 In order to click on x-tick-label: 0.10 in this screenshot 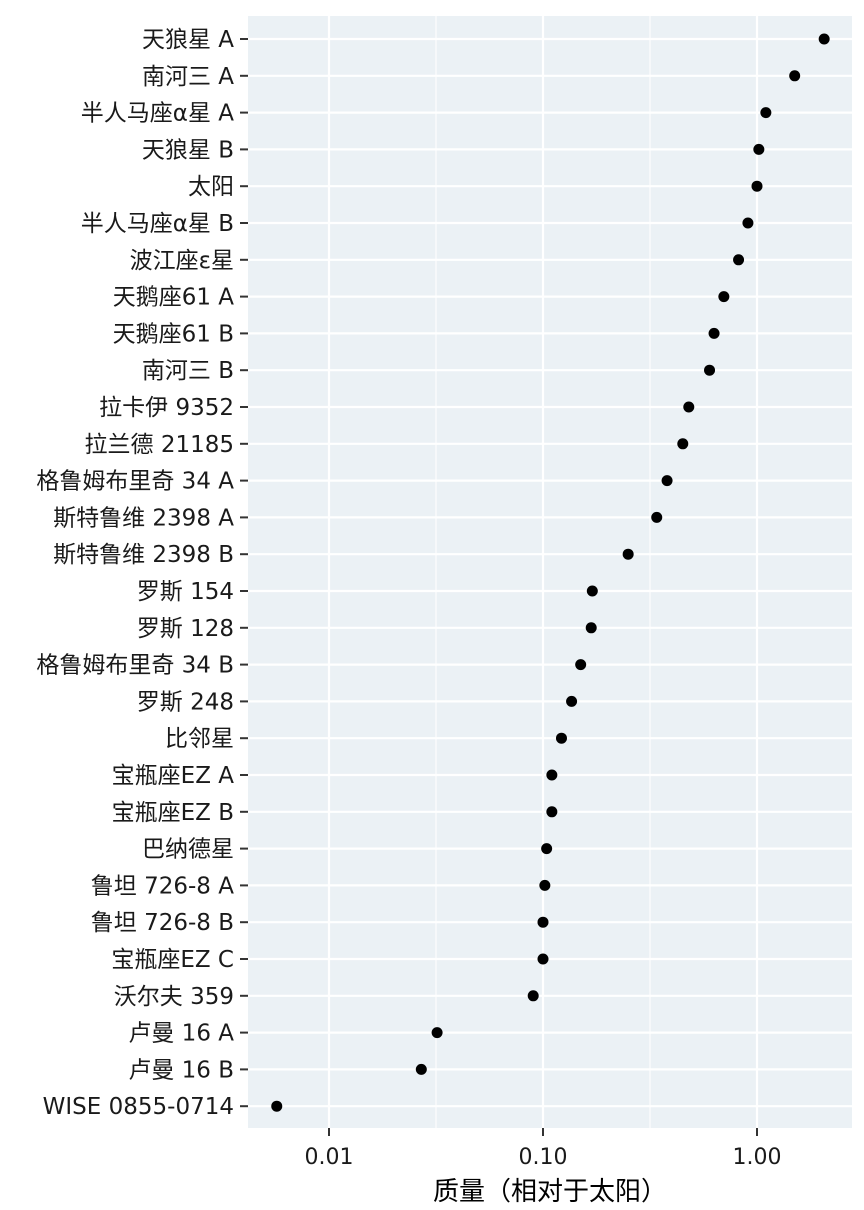, I will do `click(543, 1157)`.